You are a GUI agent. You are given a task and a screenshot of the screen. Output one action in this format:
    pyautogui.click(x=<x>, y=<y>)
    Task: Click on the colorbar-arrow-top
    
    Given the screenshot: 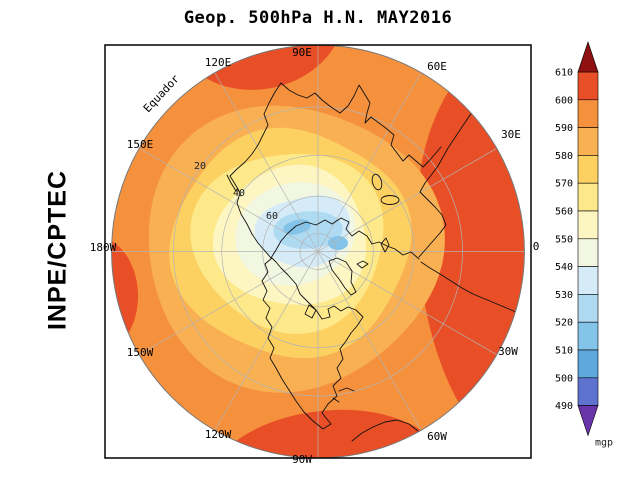 What is the action you would take?
    pyautogui.click(x=588, y=57)
    